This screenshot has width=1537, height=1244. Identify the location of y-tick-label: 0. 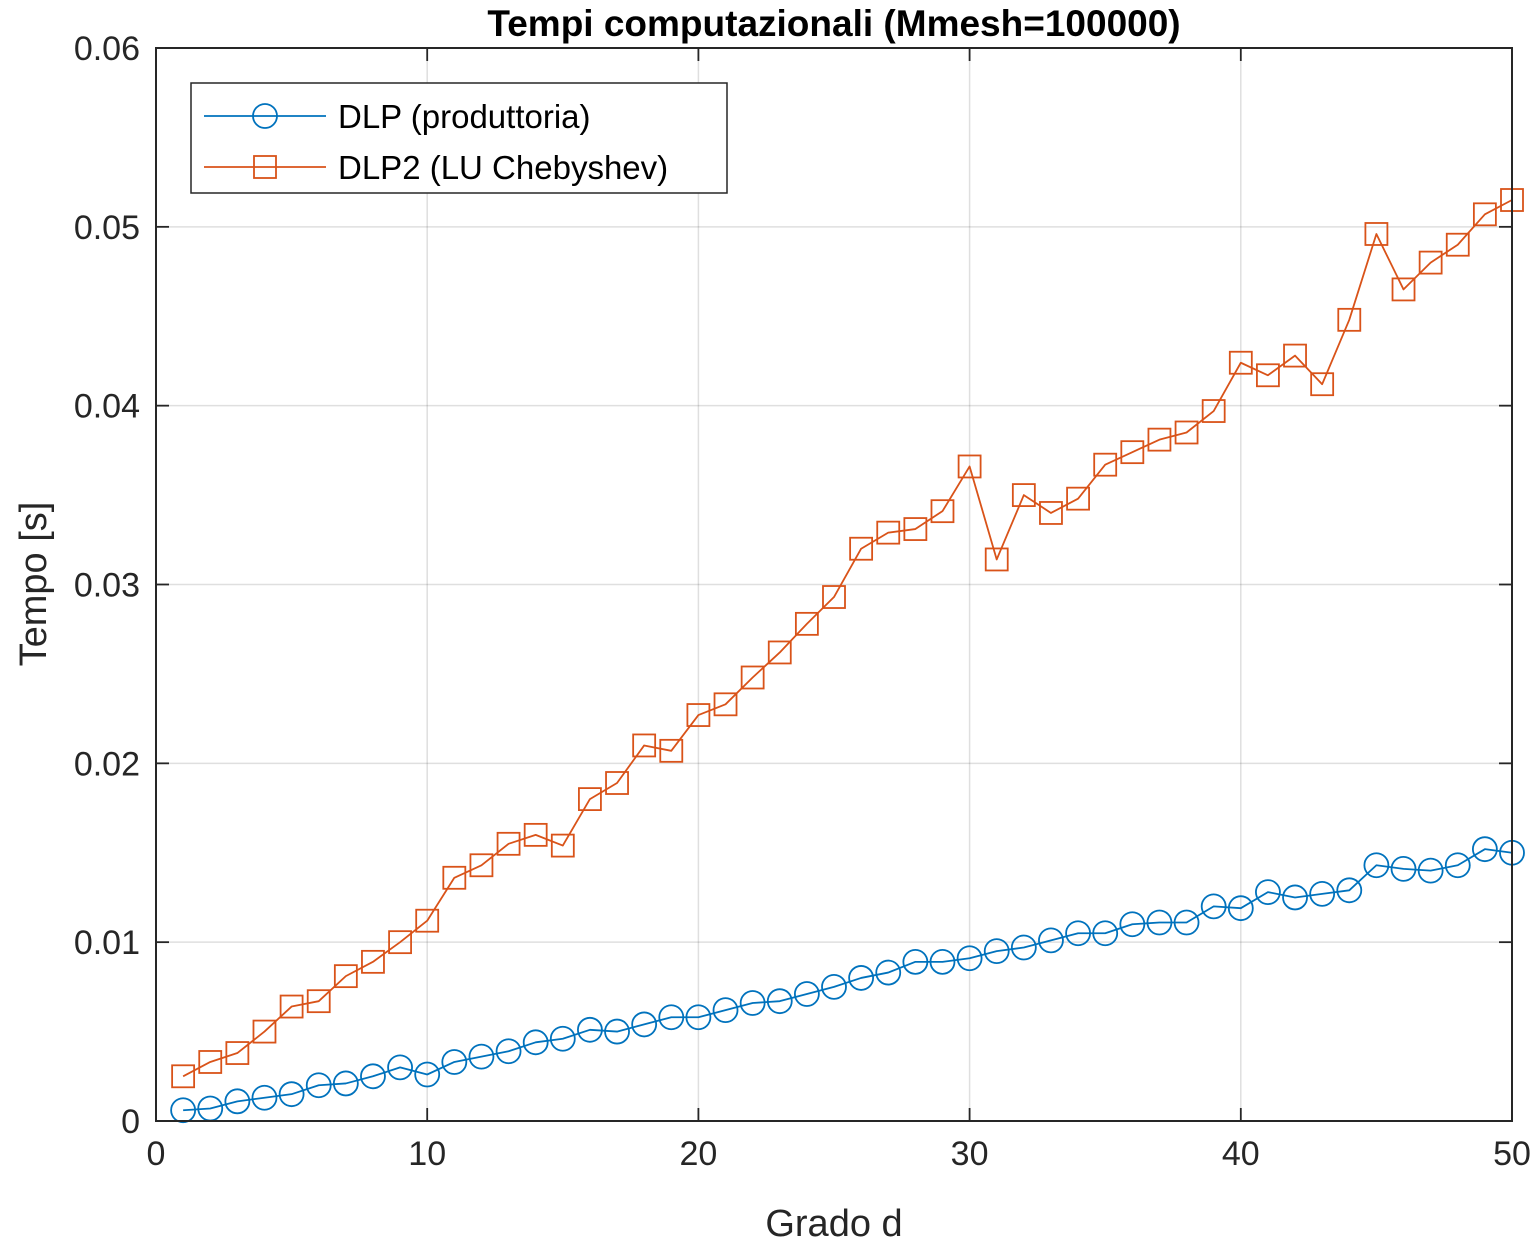
(130, 1122).